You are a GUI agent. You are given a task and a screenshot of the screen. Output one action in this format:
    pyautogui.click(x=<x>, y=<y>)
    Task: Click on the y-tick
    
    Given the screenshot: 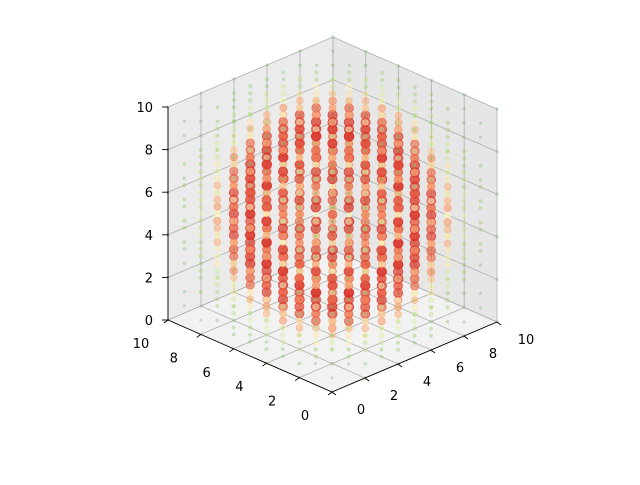 What is the action you would take?
    pyautogui.click(x=199, y=336)
    